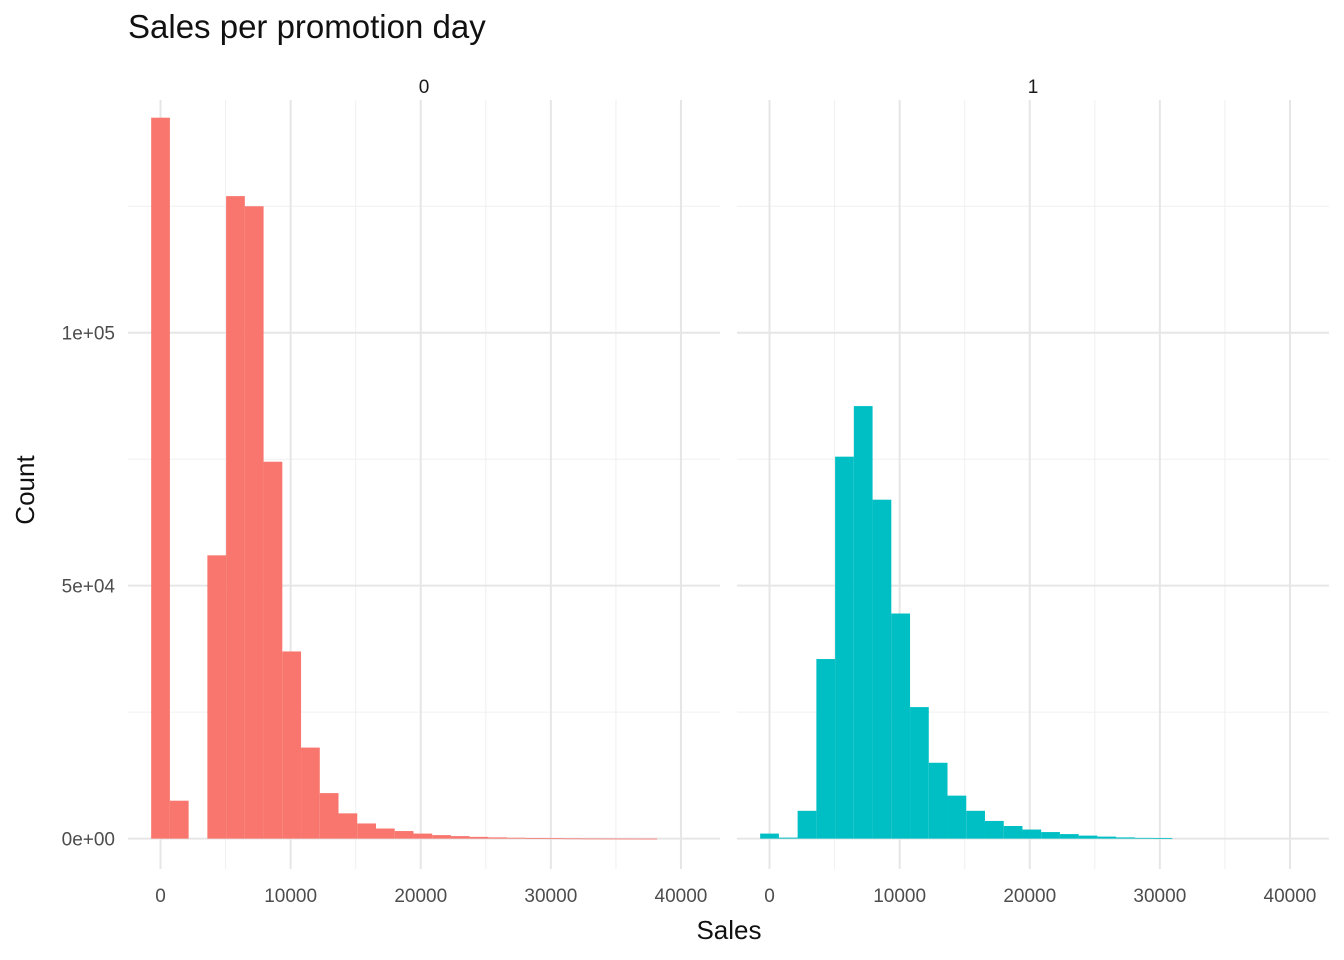  I want to click on y-tick-label: 5e+04, so click(89, 587).